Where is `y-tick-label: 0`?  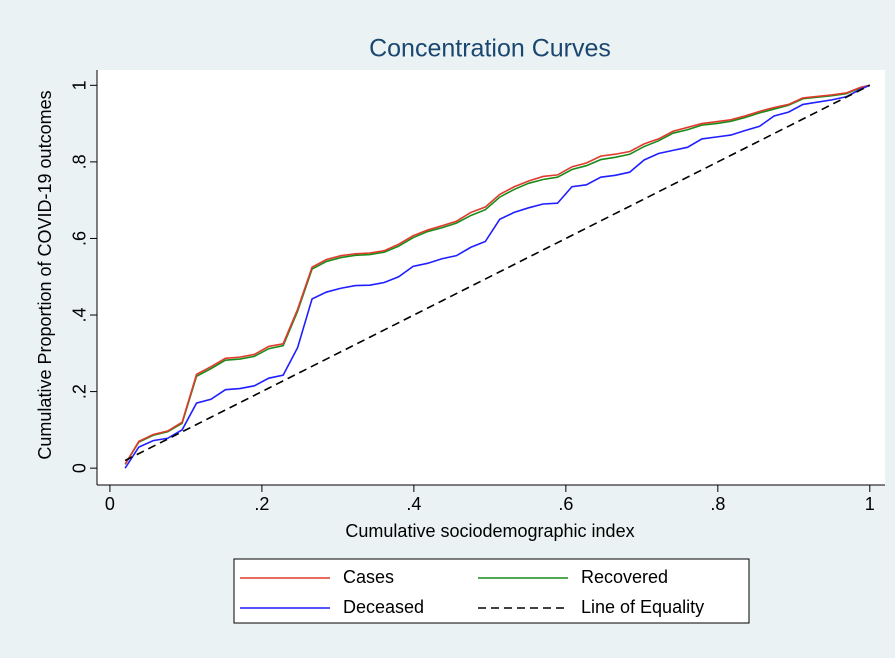
y-tick-label: 0 is located at coordinates (80, 468).